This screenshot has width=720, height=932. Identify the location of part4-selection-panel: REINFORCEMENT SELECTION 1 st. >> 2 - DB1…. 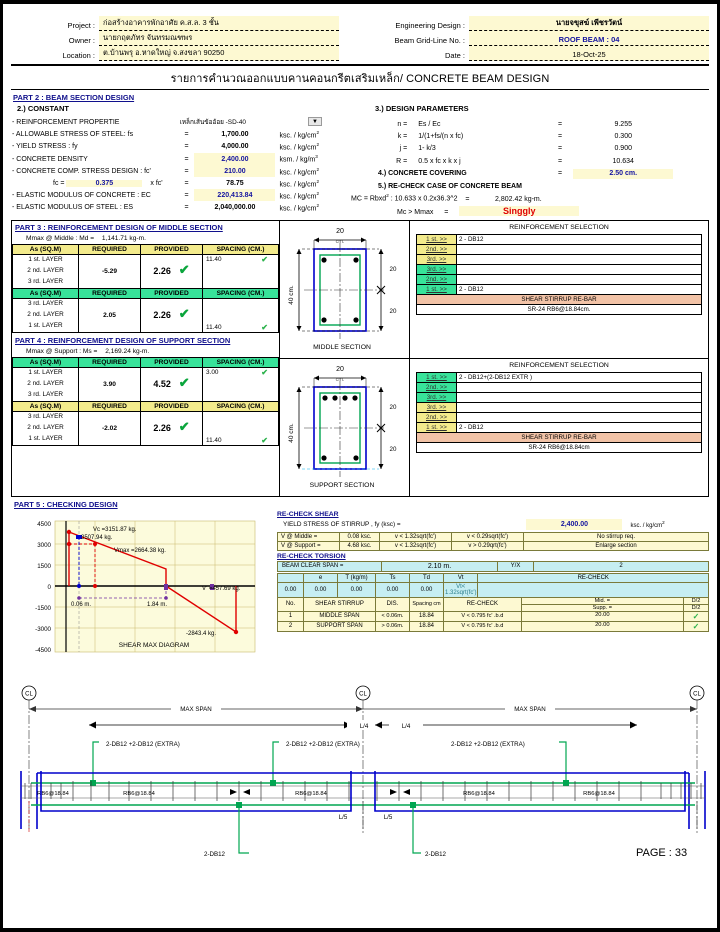
(559, 427).